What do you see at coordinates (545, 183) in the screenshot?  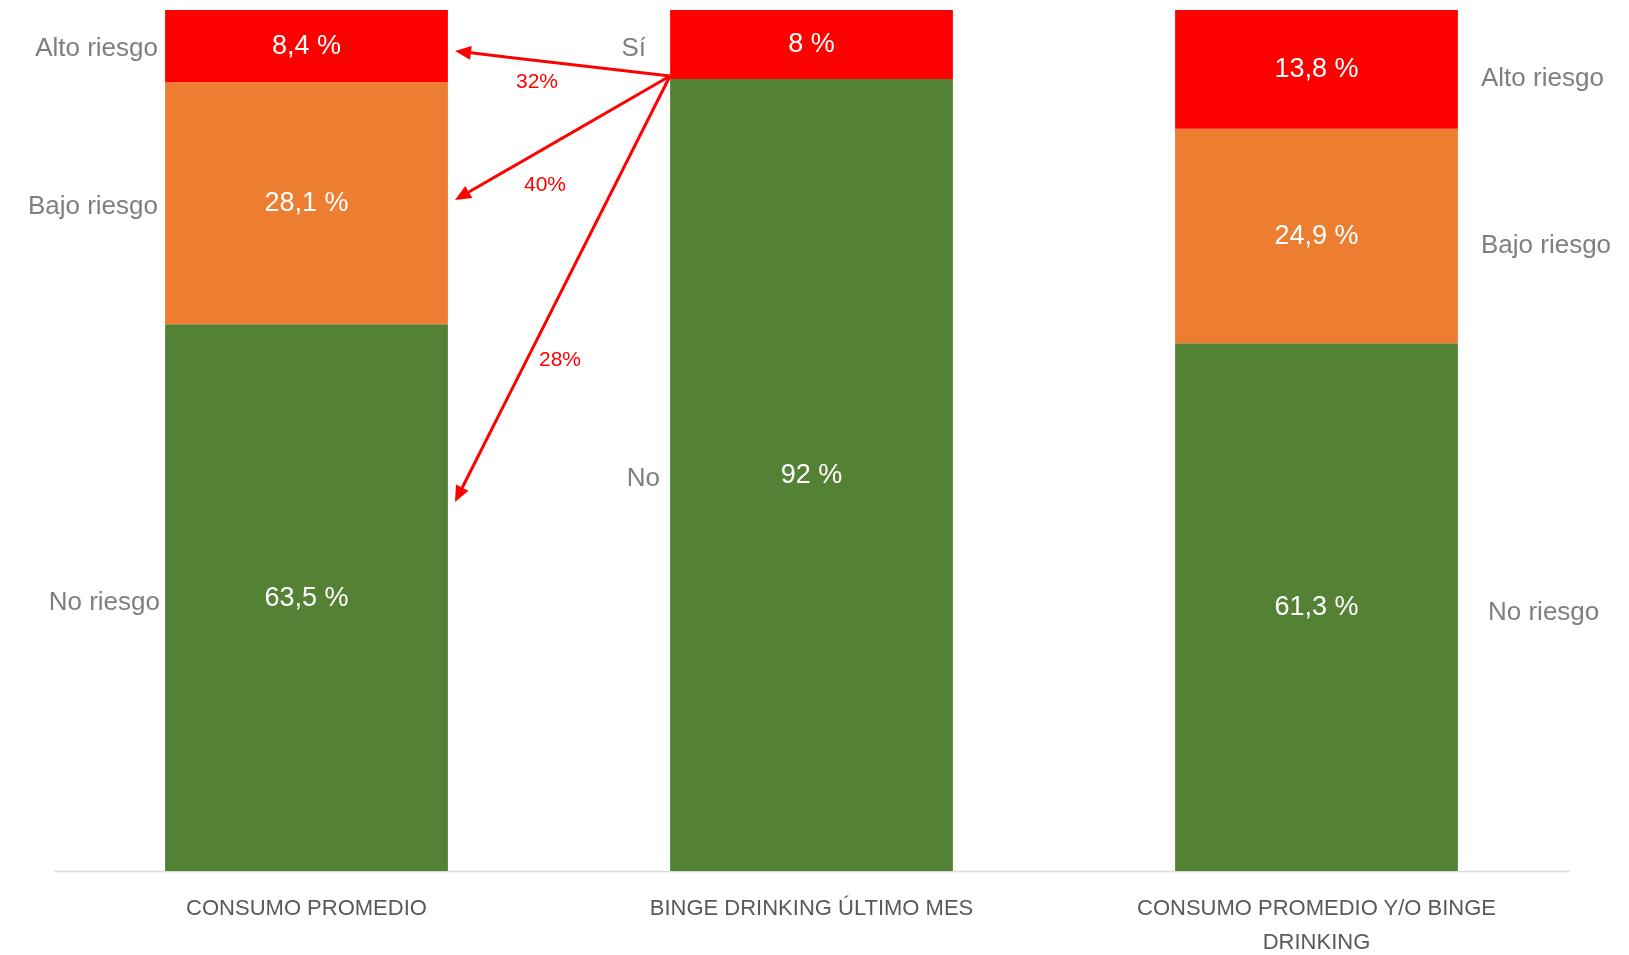 I see `annotation: 40%` at bounding box center [545, 183].